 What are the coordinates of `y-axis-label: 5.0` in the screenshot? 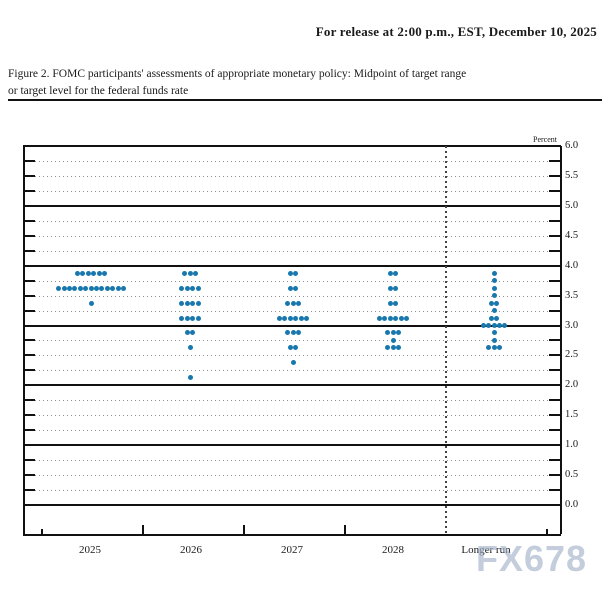 It's located at (572, 205).